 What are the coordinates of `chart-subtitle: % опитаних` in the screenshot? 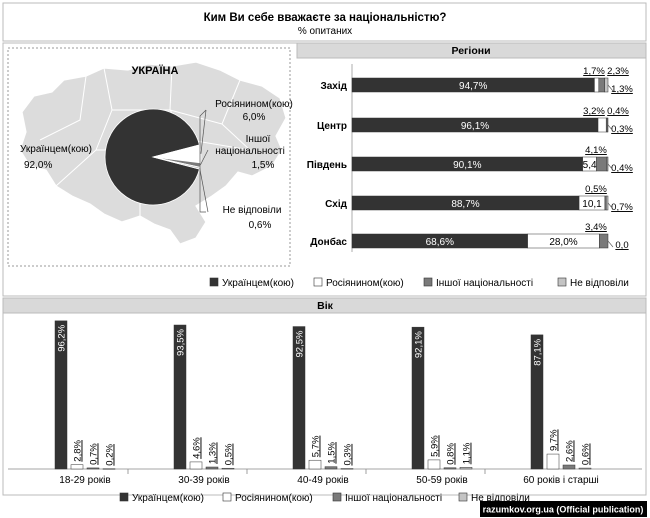 It's located at (325, 31).